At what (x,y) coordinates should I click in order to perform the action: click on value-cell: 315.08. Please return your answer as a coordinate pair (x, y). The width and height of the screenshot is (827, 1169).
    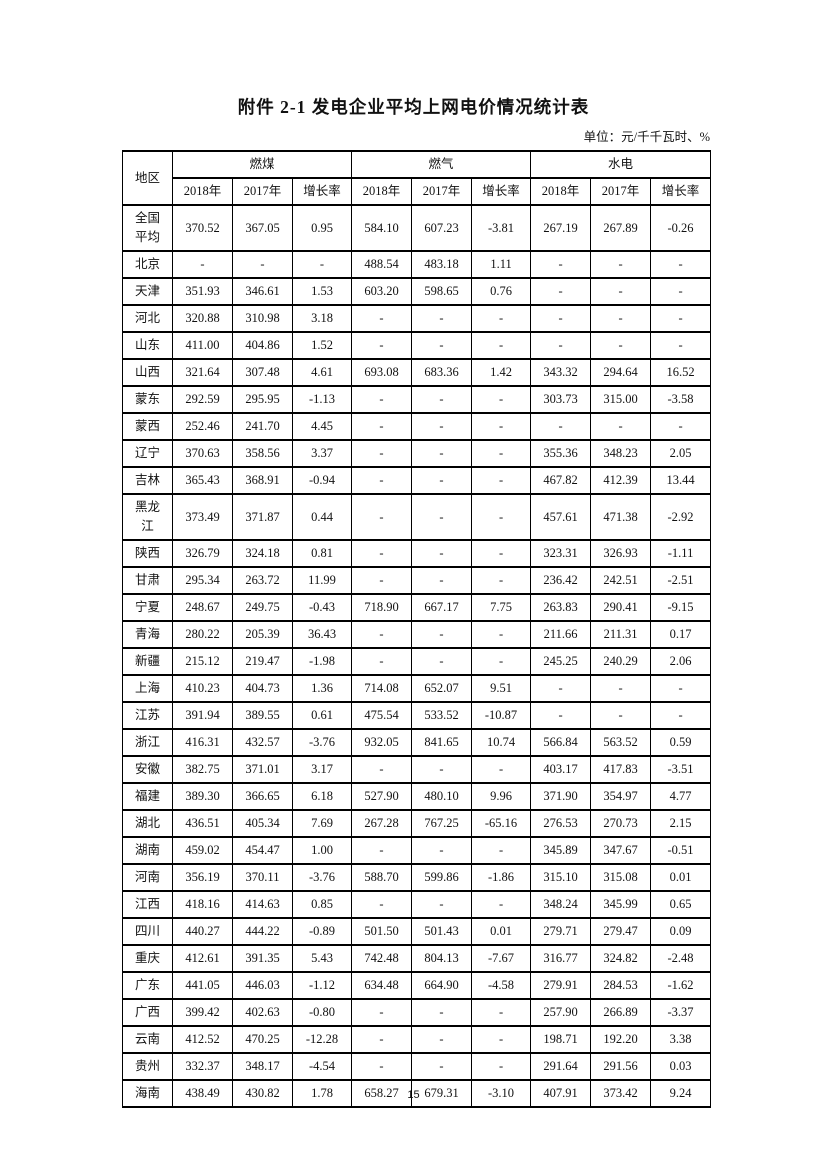
    Looking at the image, I should click on (621, 877).